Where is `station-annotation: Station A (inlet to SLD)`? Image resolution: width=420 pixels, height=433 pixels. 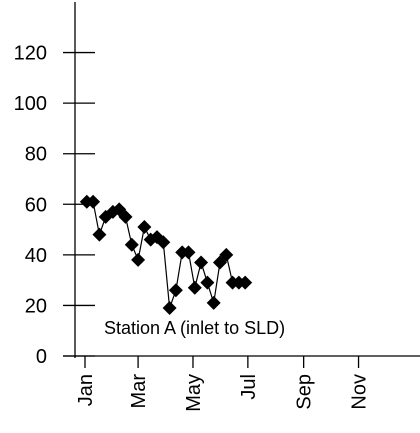 station-annotation: Station A (inlet to SLD) is located at coordinates (194, 328).